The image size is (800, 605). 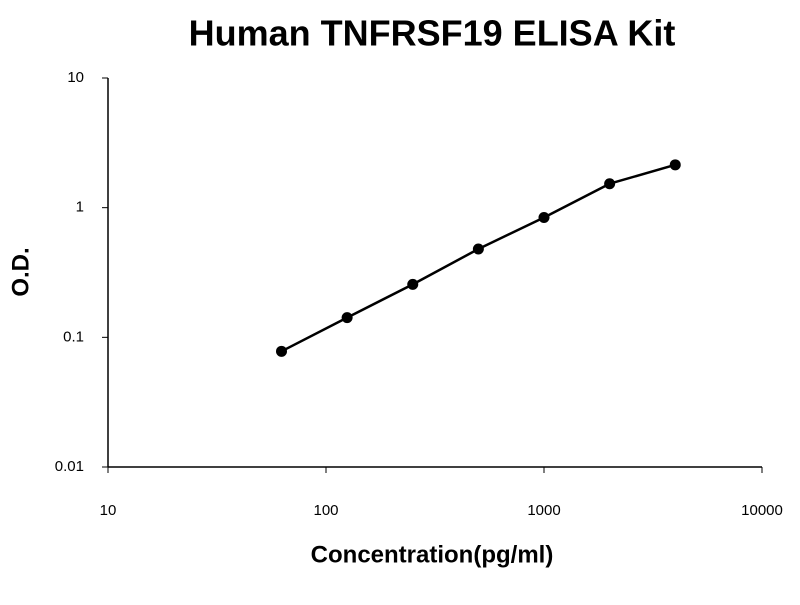 I want to click on x-tick-label: 10000, so click(x=762, y=510).